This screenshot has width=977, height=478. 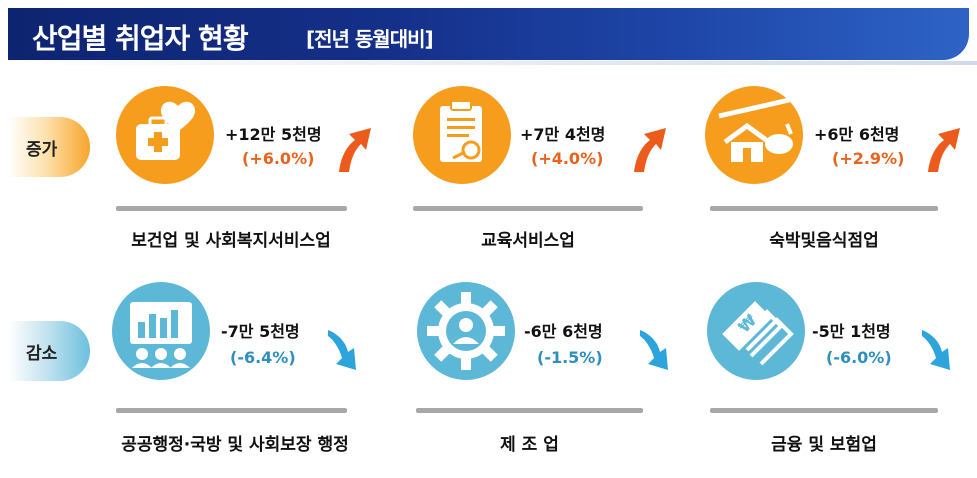 What do you see at coordinates (42, 149) in the screenshot?
I see `tab-increase-label: 증가` at bounding box center [42, 149].